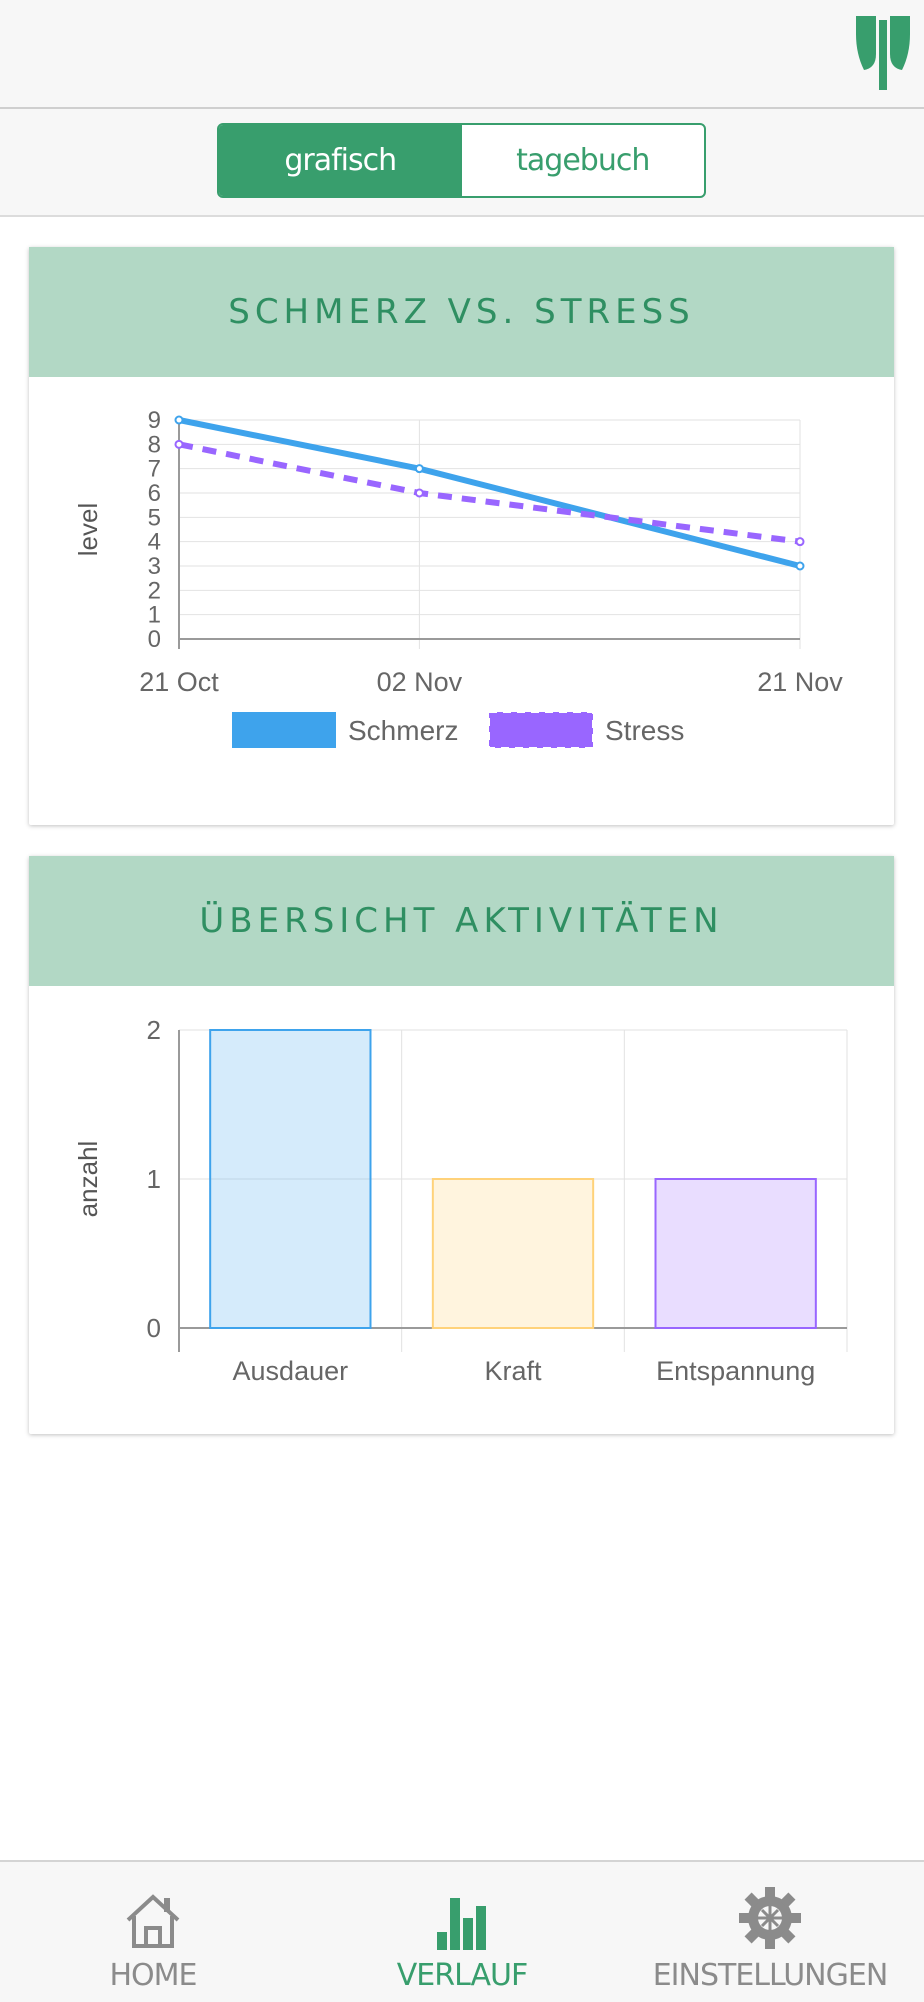 Image resolution: width=924 pixels, height=2002 pixels. Describe the element at coordinates (291, 1371) in the screenshot. I see `x-tick-label: Ausdauer` at that location.